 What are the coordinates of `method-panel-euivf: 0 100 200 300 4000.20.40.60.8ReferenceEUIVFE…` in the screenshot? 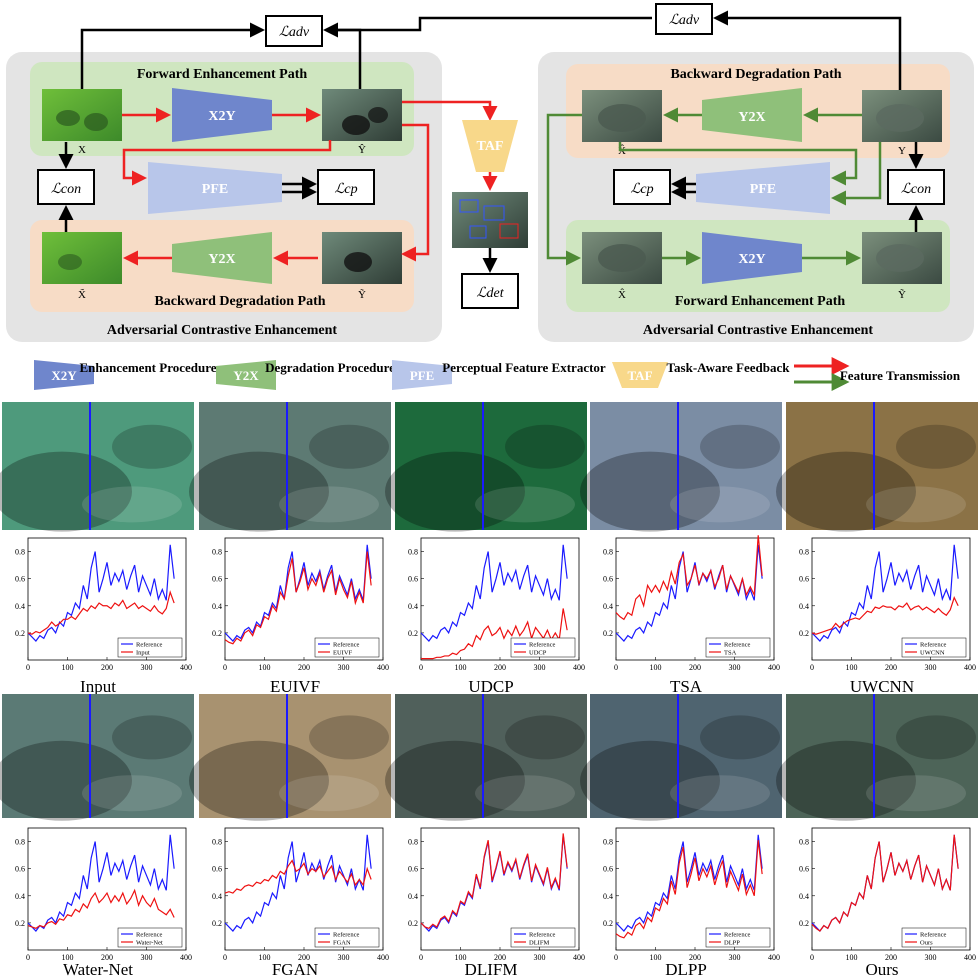 It's located at (290, 549).